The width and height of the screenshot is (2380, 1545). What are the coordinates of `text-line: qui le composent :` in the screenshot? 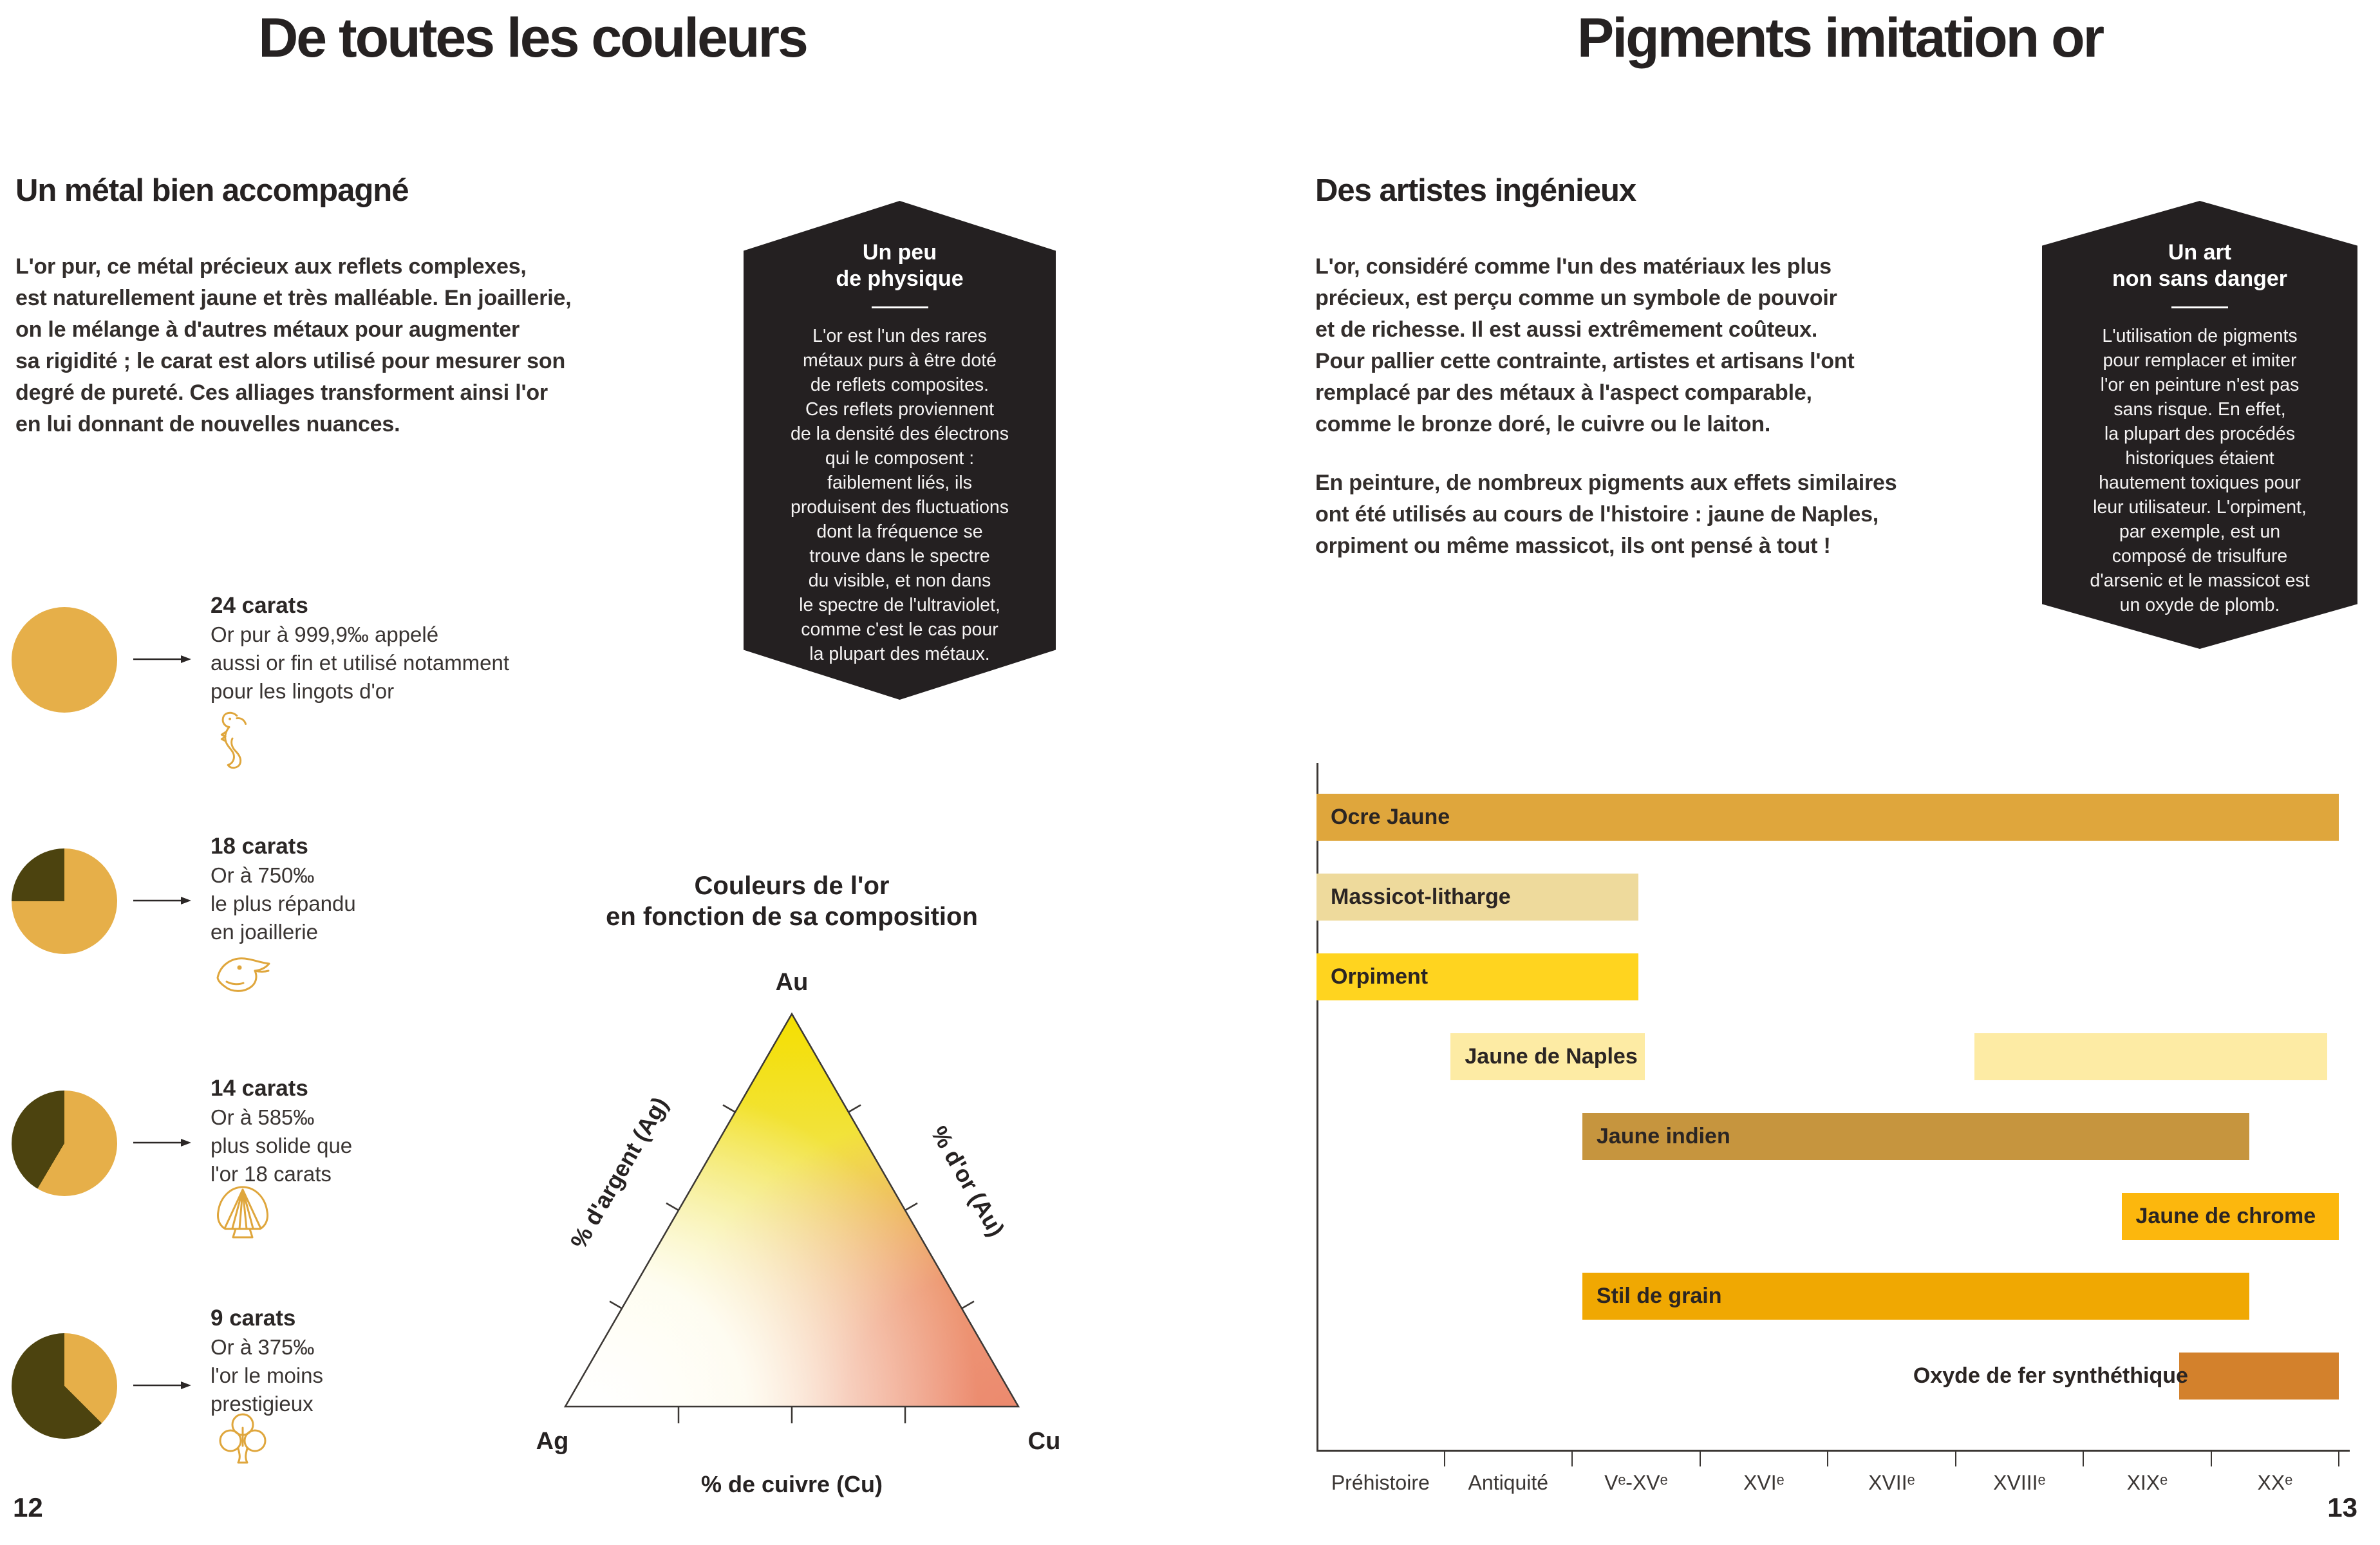 It's located at (900, 459).